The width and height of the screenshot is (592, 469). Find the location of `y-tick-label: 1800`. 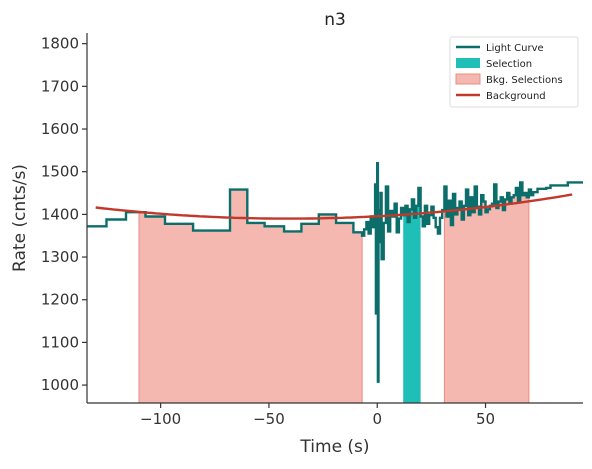

y-tick-label: 1800 is located at coordinates (60, 44).